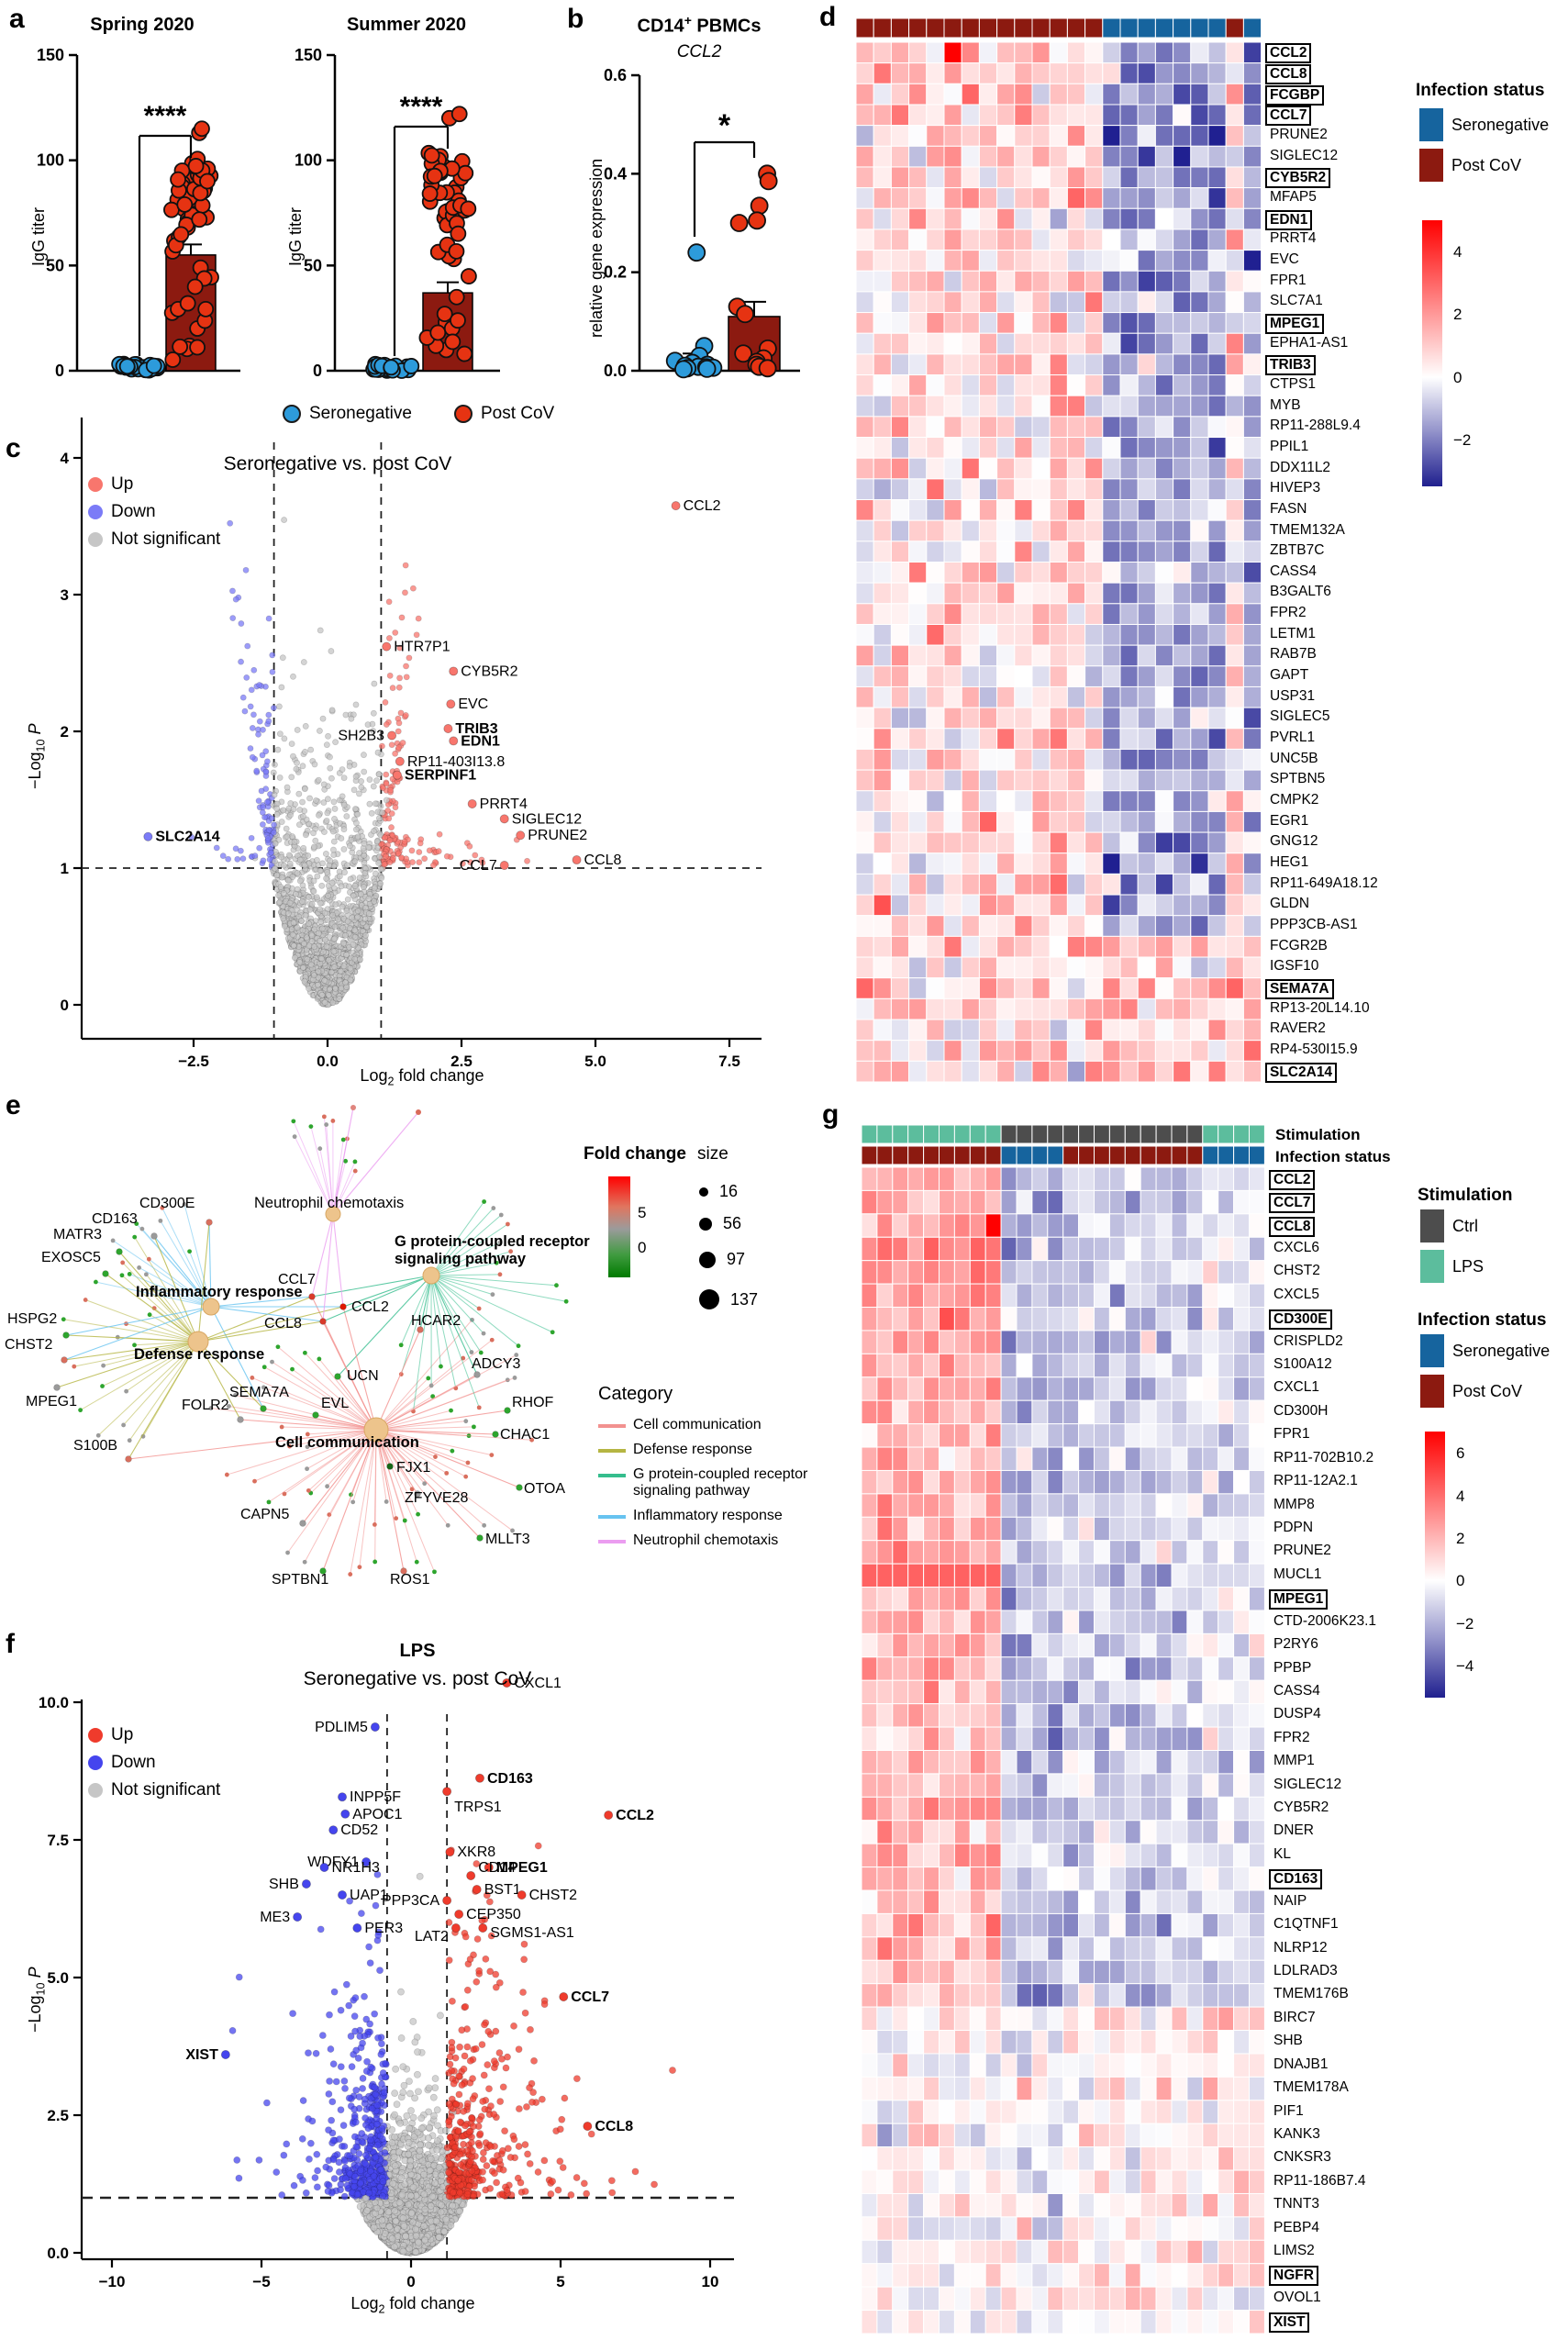 This screenshot has width=1568, height=2340. Describe the element at coordinates (71, 1257) in the screenshot. I see `network-gene-EXOSC5: EXOSC5` at that location.